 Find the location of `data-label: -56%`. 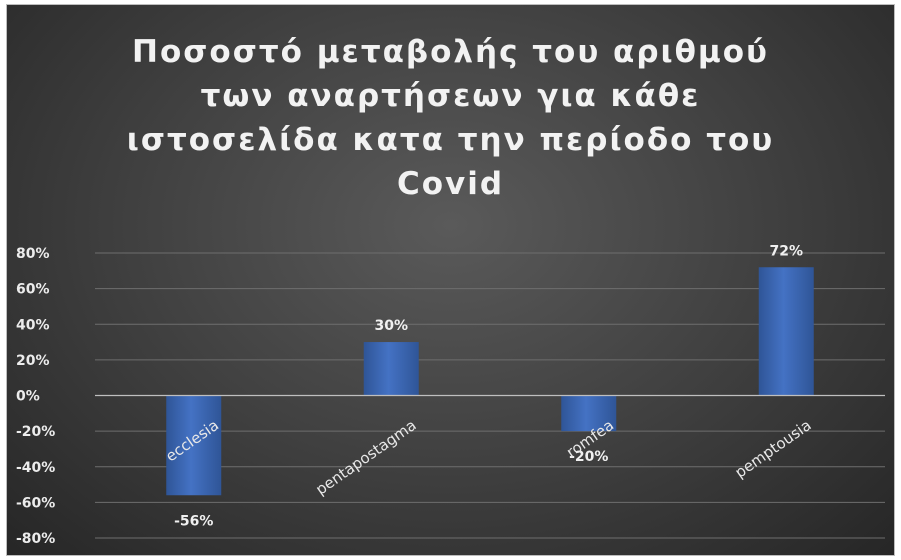

data-label: -56% is located at coordinates (193, 521).